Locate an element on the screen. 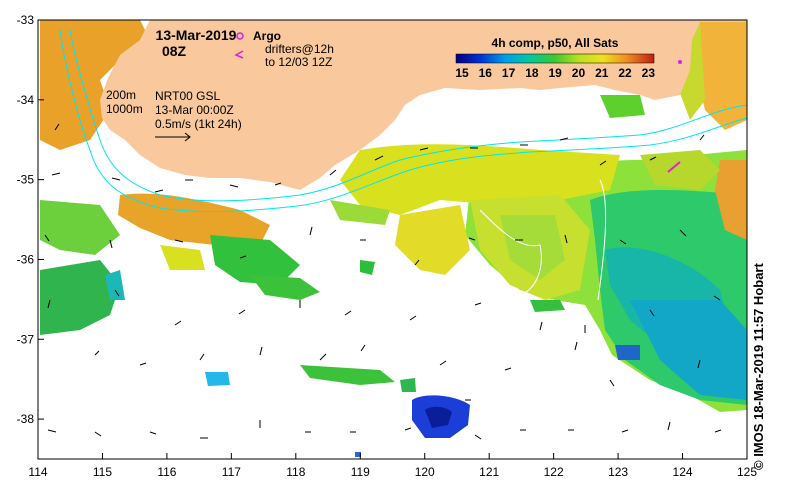 The image size is (790, 492). sst-cold-core is located at coordinates (438, 417).